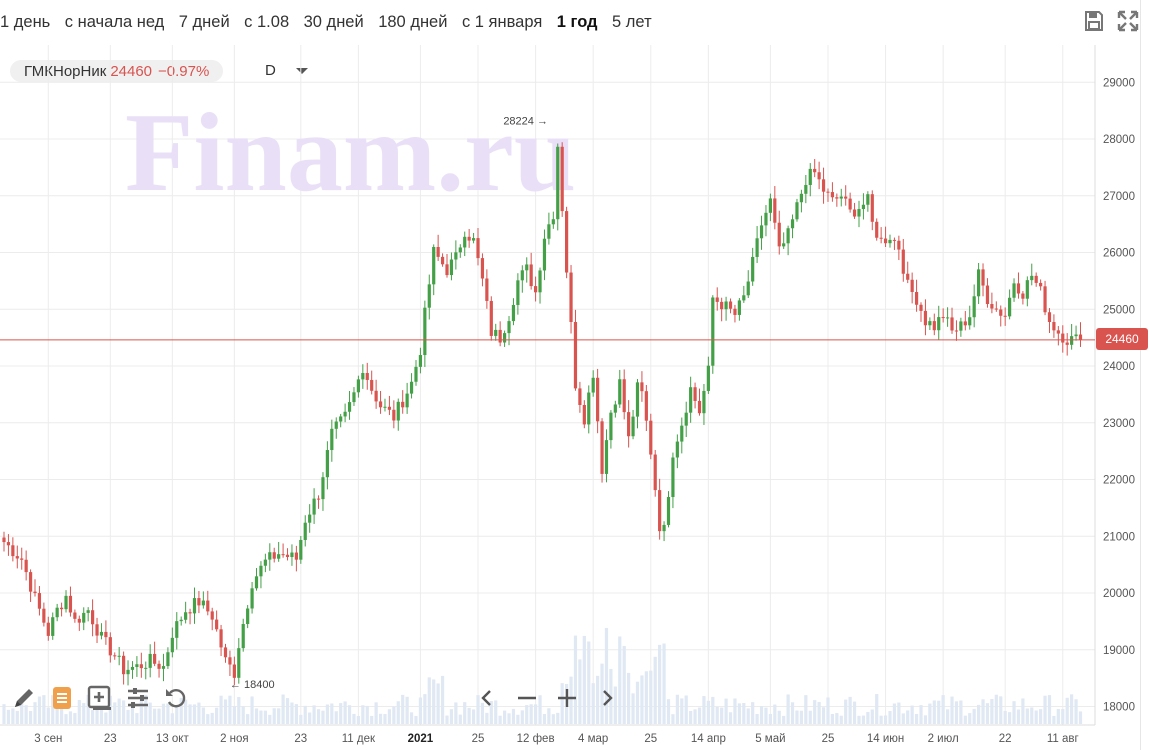  Describe the element at coordinates (25, 21) in the screenshot. I see `period-0: 1 день` at that location.